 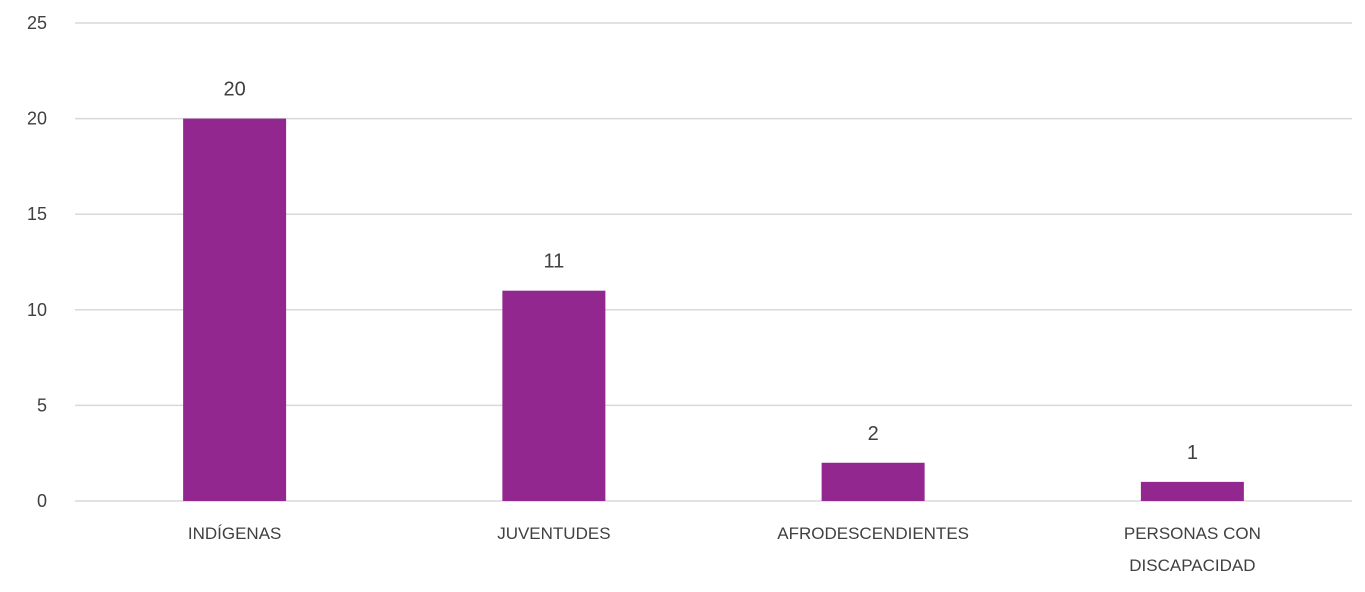 I want to click on category-label: DISCAPACIDAD, so click(x=1192, y=565).